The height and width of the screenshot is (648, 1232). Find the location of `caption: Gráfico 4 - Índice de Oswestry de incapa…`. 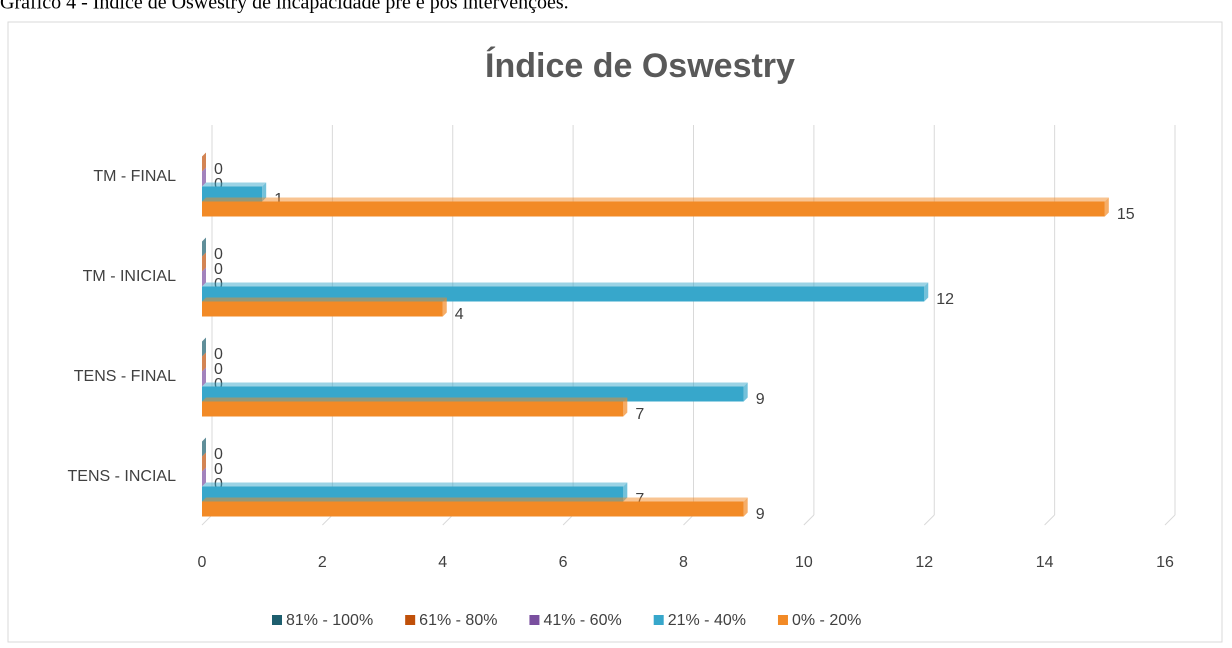

caption: Gráfico 4 - Índice de Oswestry de incapa… is located at coordinates (284, 7).